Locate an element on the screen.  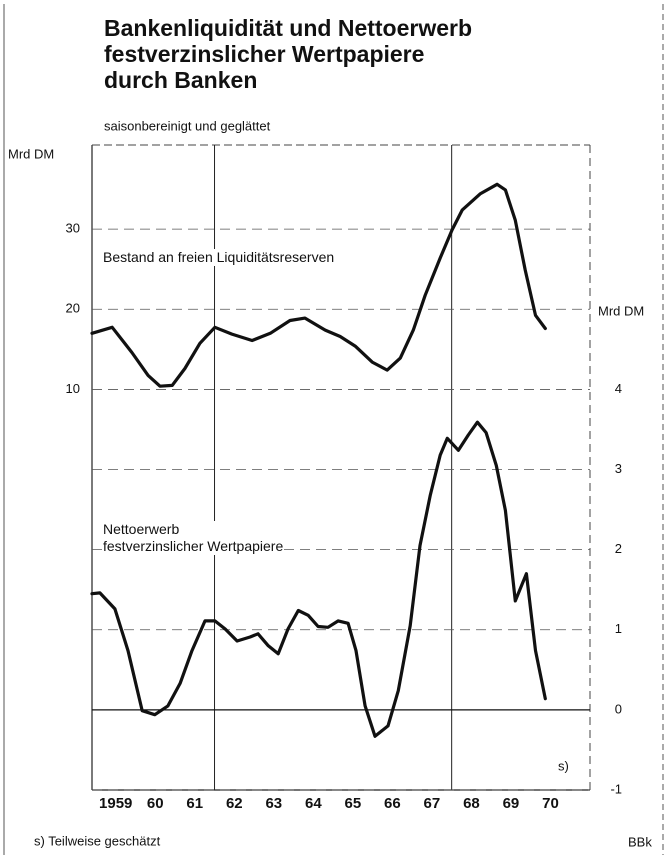
y2-tick-label: 3 is located at coordinates (618, 468).